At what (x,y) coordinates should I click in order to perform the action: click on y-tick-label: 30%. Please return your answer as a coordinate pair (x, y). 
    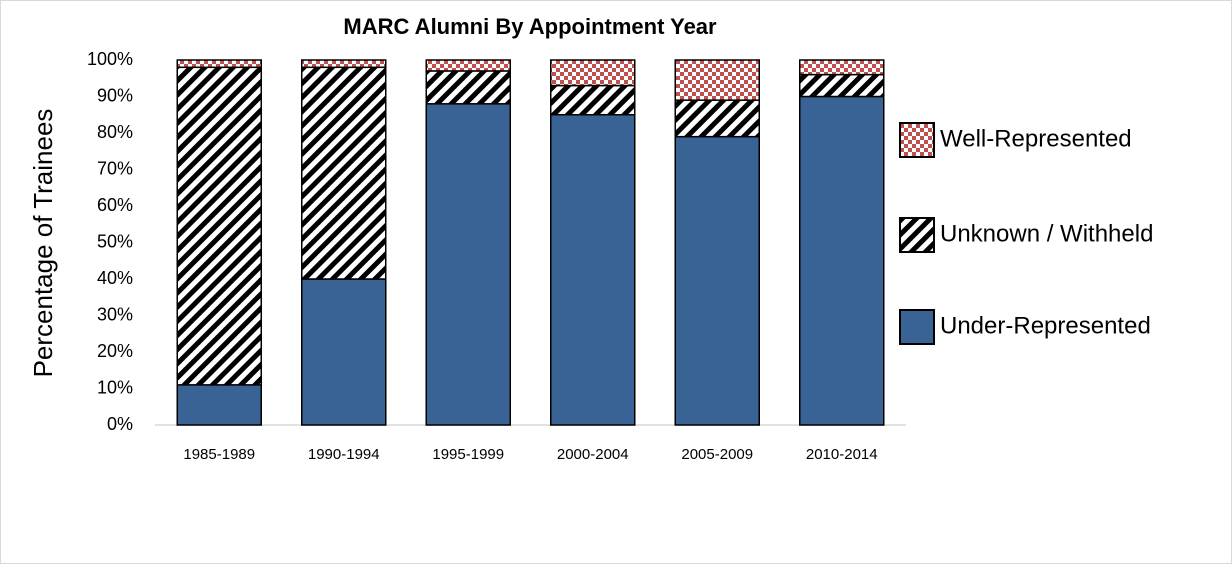
    Looking at the image, I should click on (115, 314).